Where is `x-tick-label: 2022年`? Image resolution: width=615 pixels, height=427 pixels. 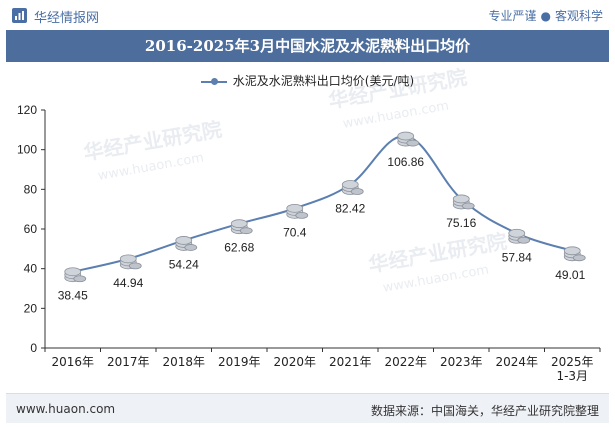 x-tick-label: 2022年 is located at coordinates (405, 362).